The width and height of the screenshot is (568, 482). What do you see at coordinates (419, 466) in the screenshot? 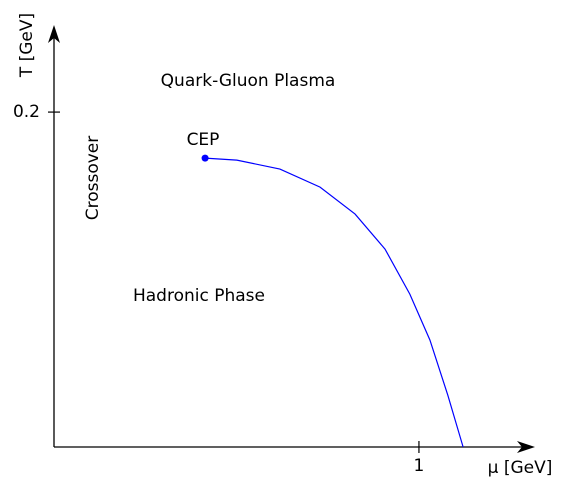
I see `x-tick-label: 1` at bounding box center [419, 466].